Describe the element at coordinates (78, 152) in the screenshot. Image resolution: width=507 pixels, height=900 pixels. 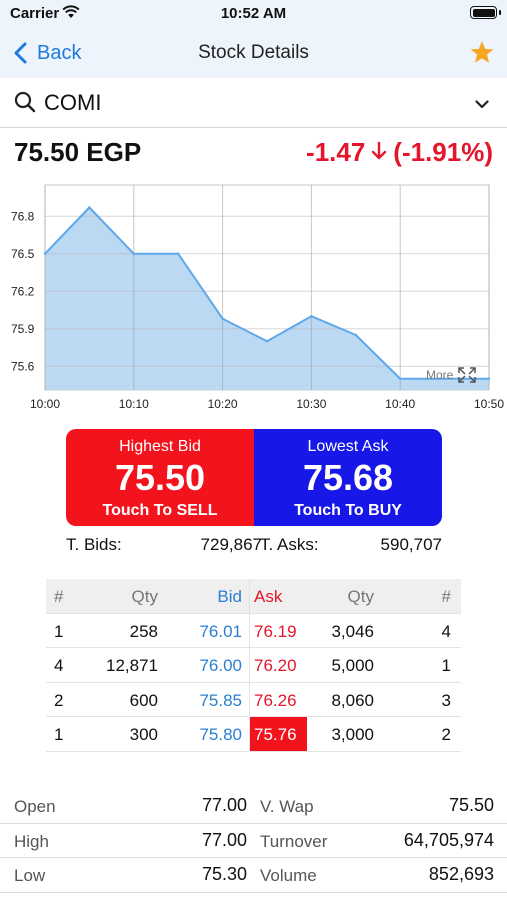
I see `last-price: 75.50 EGP` at that location.